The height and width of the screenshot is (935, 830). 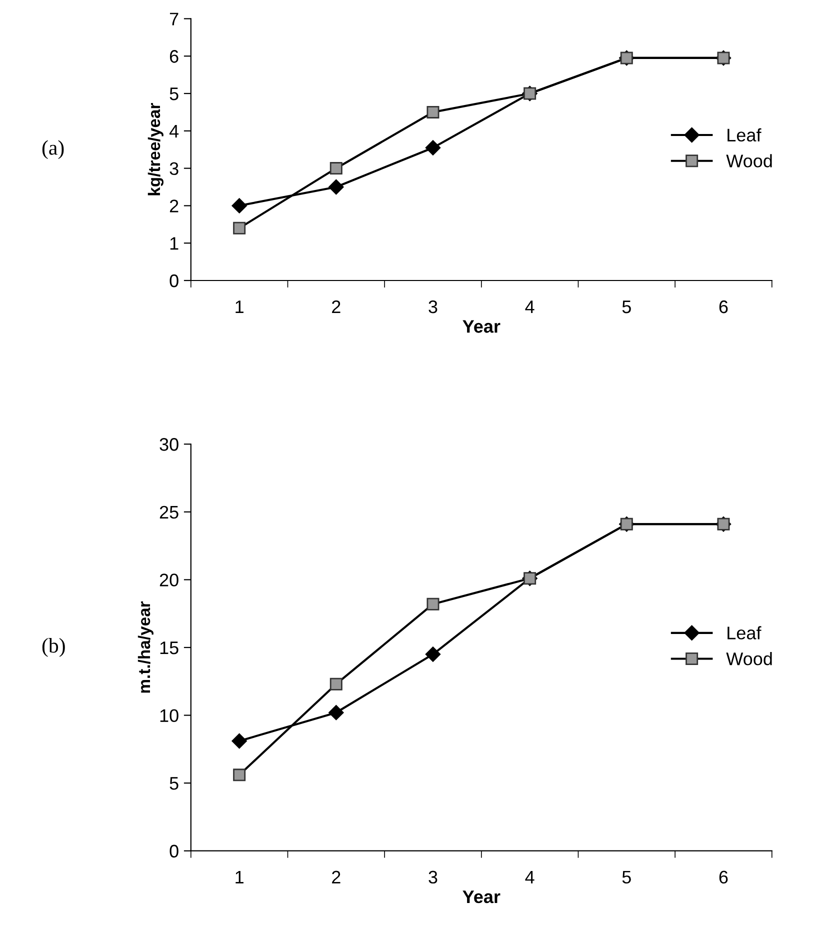 I want to click on y-tick-label: 2, so click(x=174, y=206).